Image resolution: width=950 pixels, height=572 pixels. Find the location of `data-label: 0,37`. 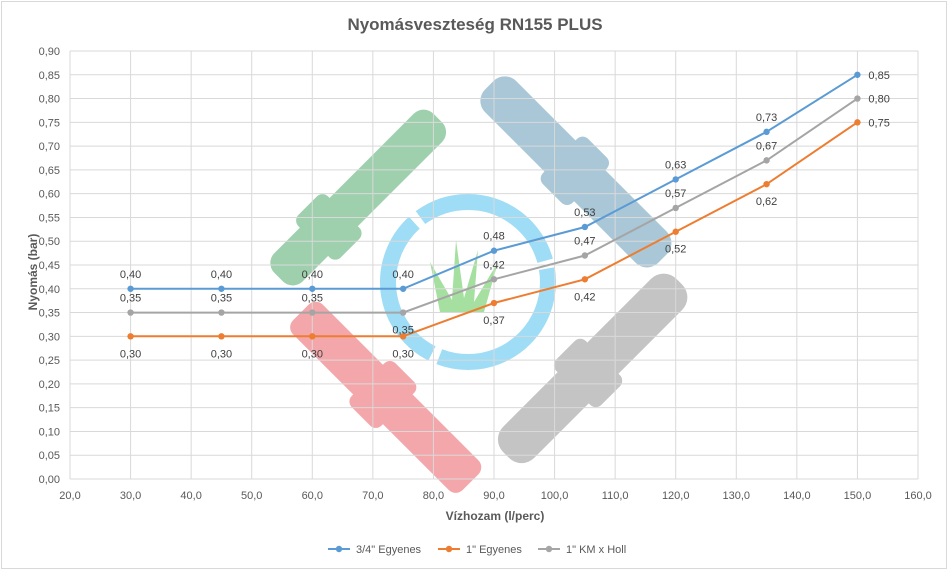

data-label: 0,37 is located at coordinates (493, 321).